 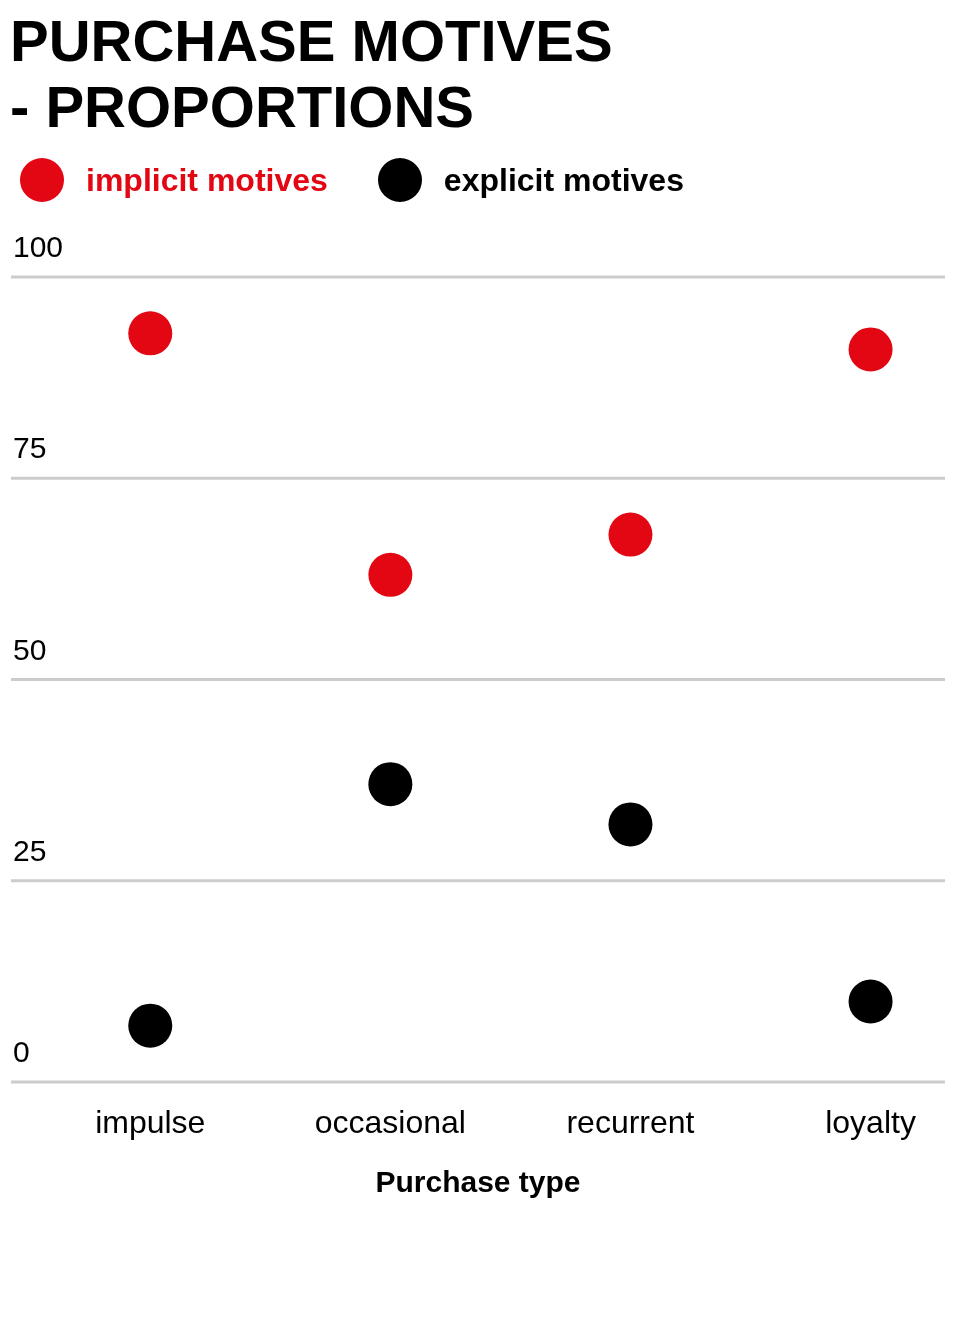 I want to click on y-tick-label: 75, so click(x=30, y=448).